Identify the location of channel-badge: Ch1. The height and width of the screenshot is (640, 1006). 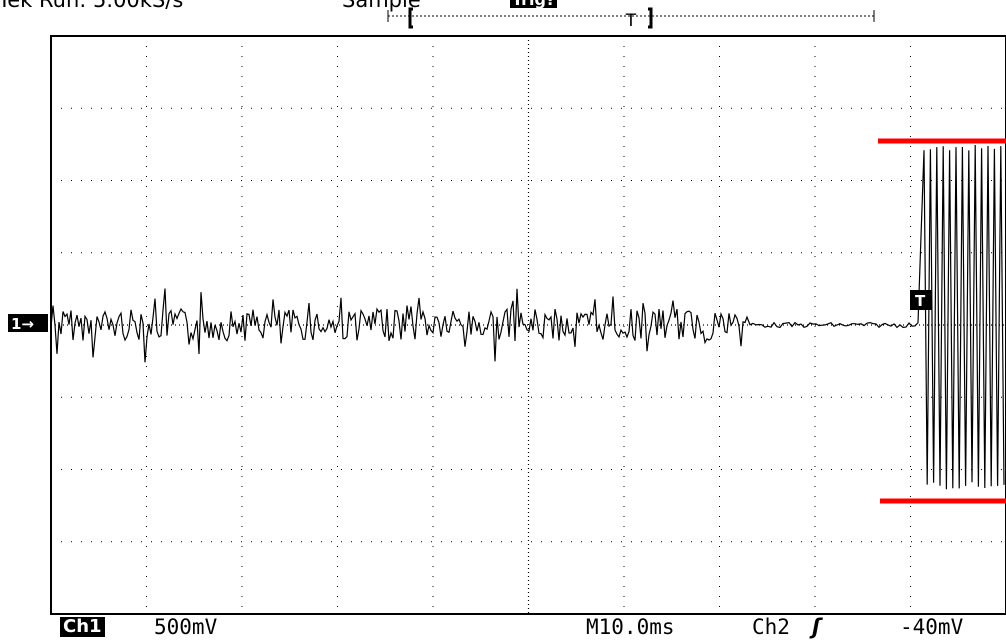
(82, 627).